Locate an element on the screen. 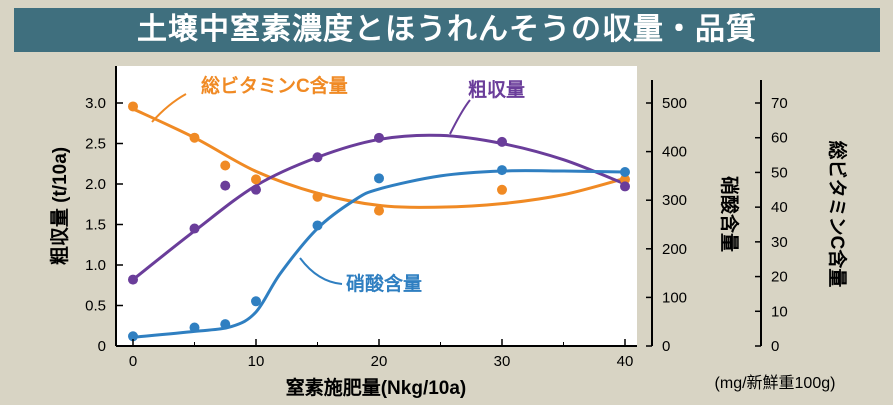 This screenshot has width=893, height=405. series-label-yield: 粗収量 is located at coordinates (496, 89).